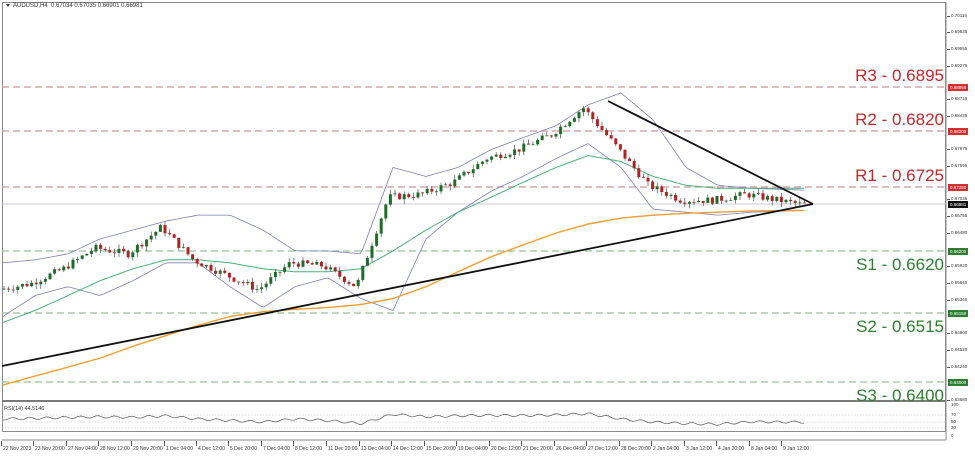 This screenshot has height=456, width=975. I want to click on time-tick: 23 Nov 20:00, so click(49, 446).